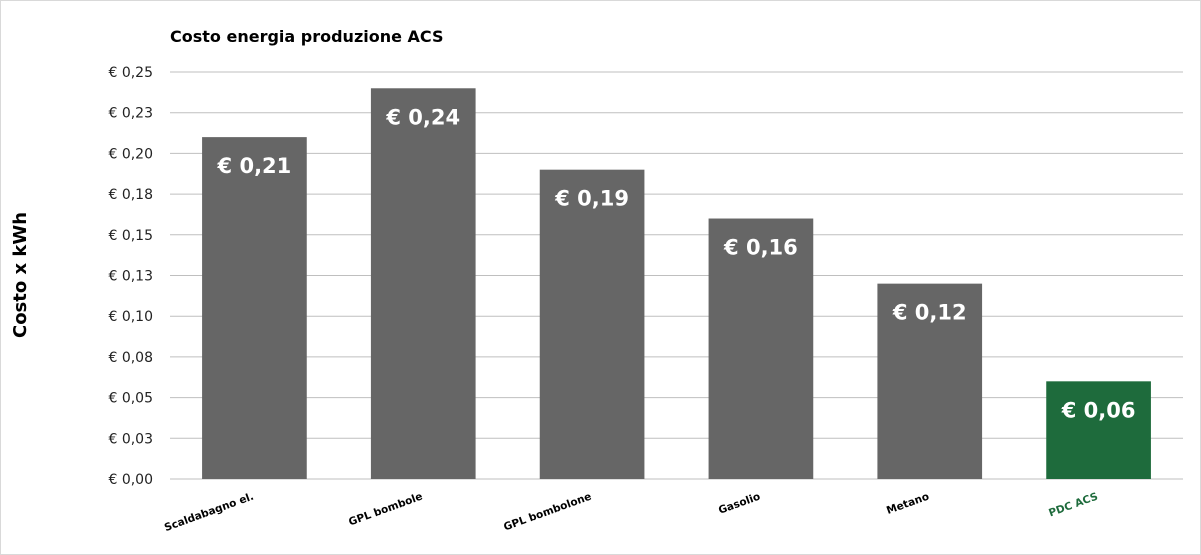 This screenshot has width=1201, height=555. What do you see at coordinates (130, 480) in the screenshot?
I see `y-tick-label: € 0,00` at bounding box center [130, 480].